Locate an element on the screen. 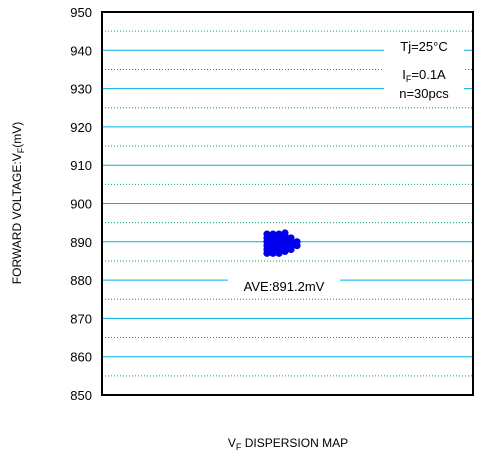 Image resolution: width=483 pixels, height=461 pixels. y-tick-label: 890 is located at coordinates (81, 242).